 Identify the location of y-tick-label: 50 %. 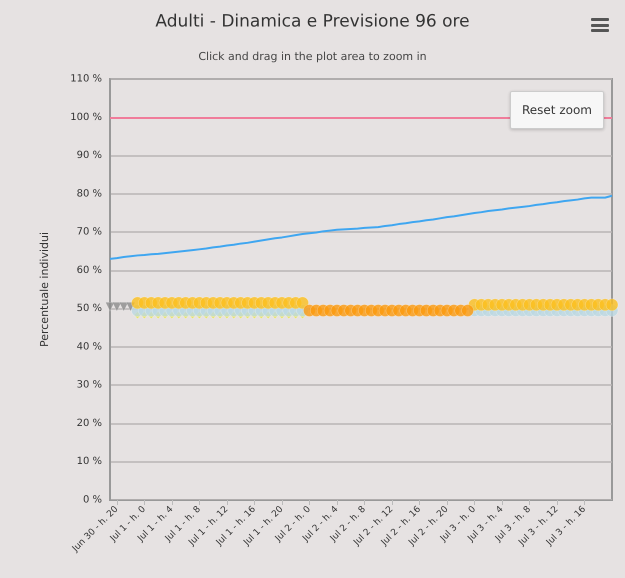
(89, 308).